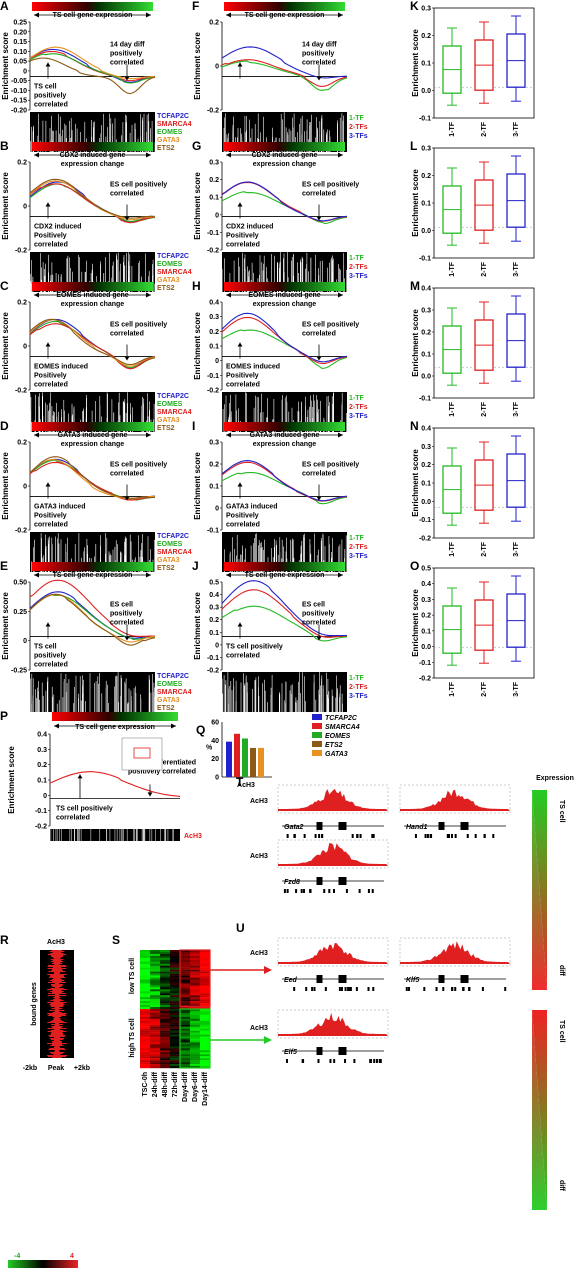 Image resolution: width=582 pixels, height=1280 pixels. Describe the element at coordinates (170, 264) in the screenshot. I see `legend-entry: EOMES` at that location.